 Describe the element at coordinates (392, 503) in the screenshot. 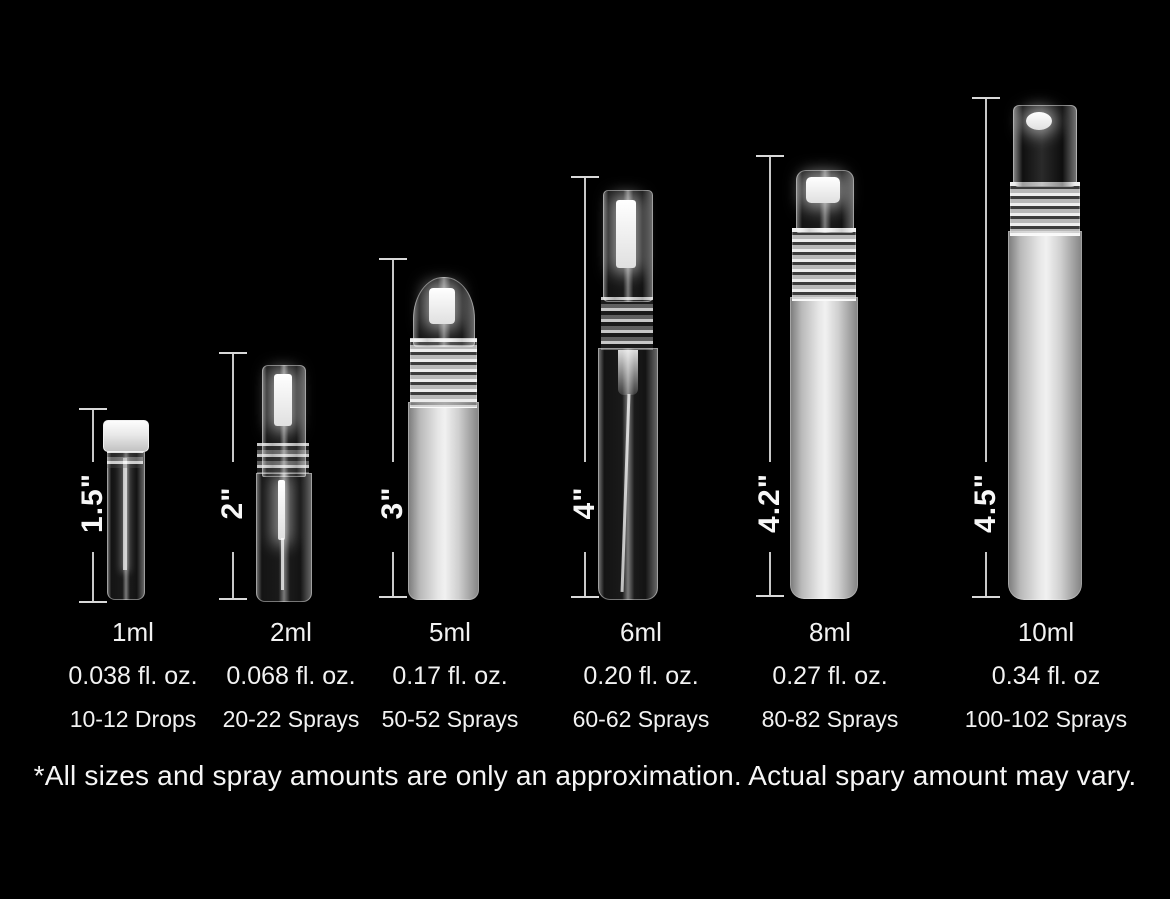

I see `height-label: 3"` at that location.